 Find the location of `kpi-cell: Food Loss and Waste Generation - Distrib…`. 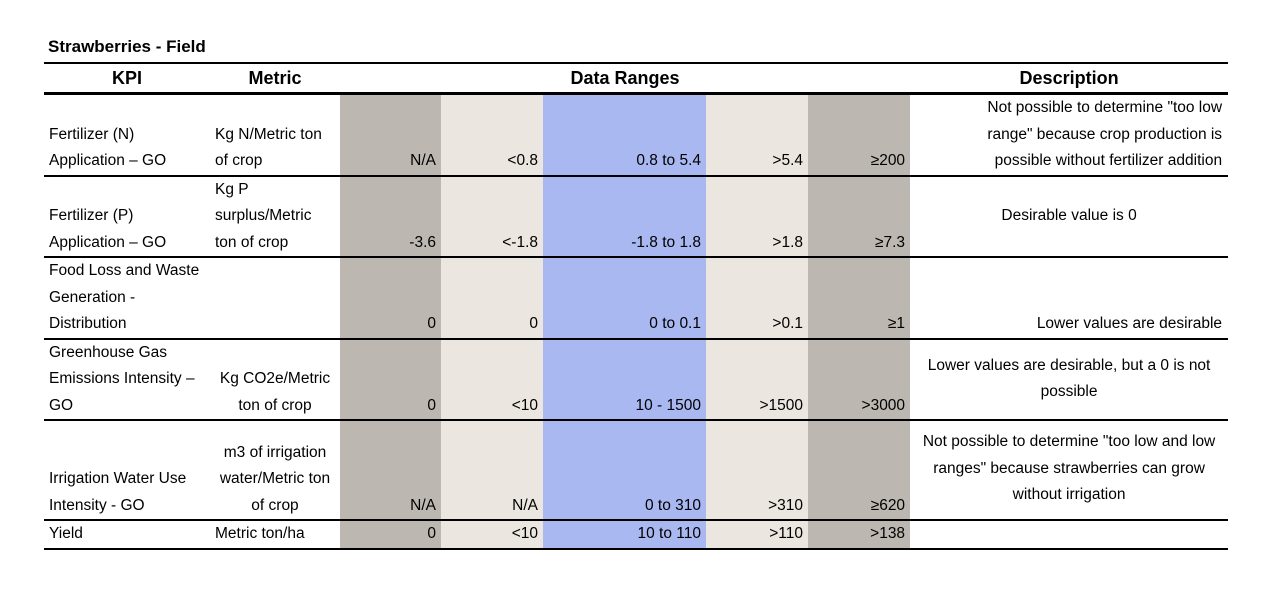

kpi-cell: Food Loss and Waste Generation - Distrib… is located at coordinates (127, 298).